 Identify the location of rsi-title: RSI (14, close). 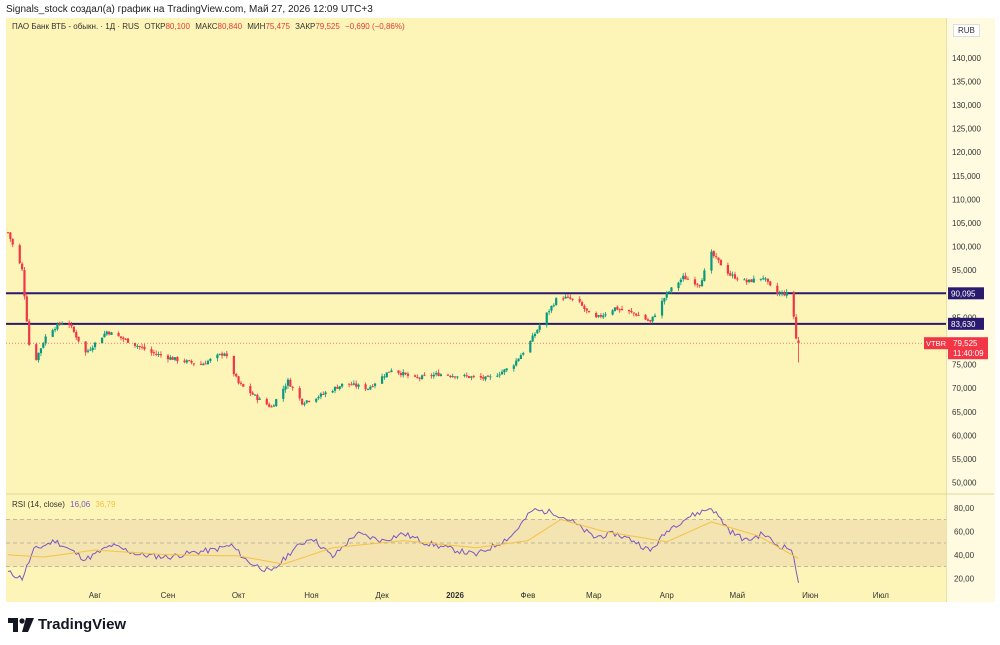
(38, 504).